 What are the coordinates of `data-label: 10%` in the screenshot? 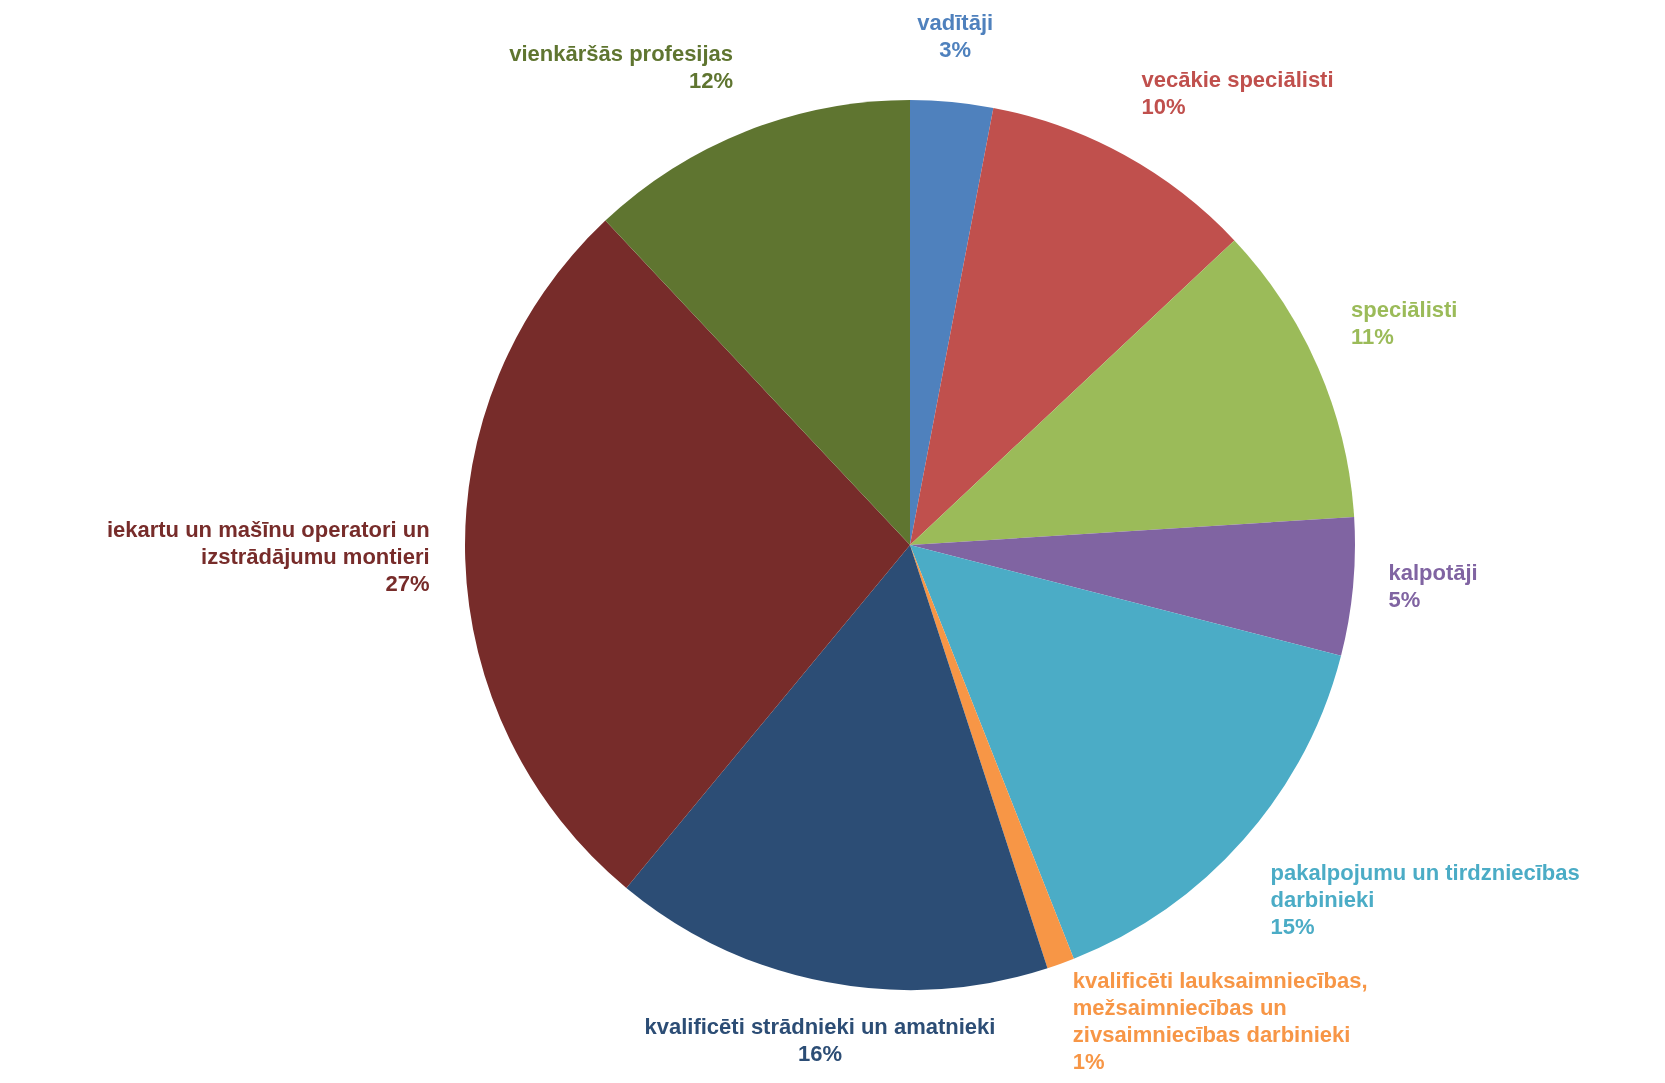 It's located at (1163, 106).